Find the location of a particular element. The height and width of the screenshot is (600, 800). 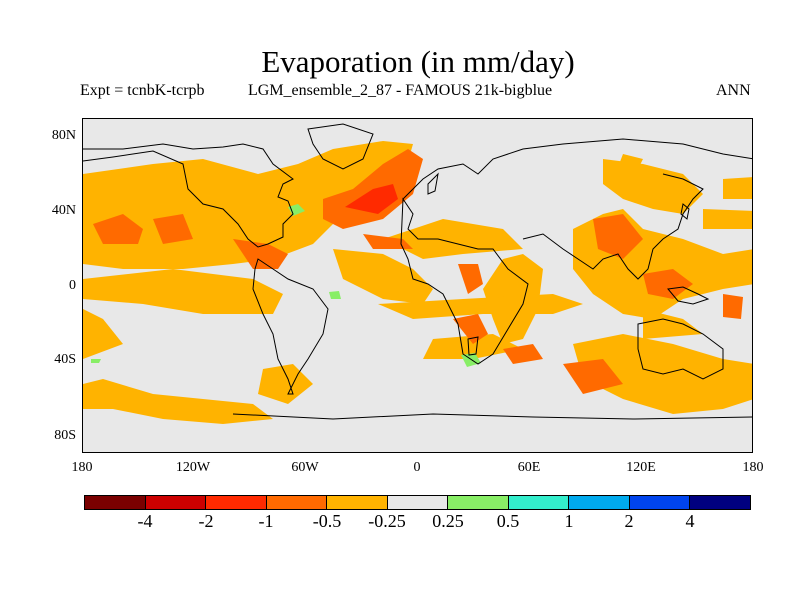

colorbar-label-6: 0.25 is located at coordinates (448, 521).